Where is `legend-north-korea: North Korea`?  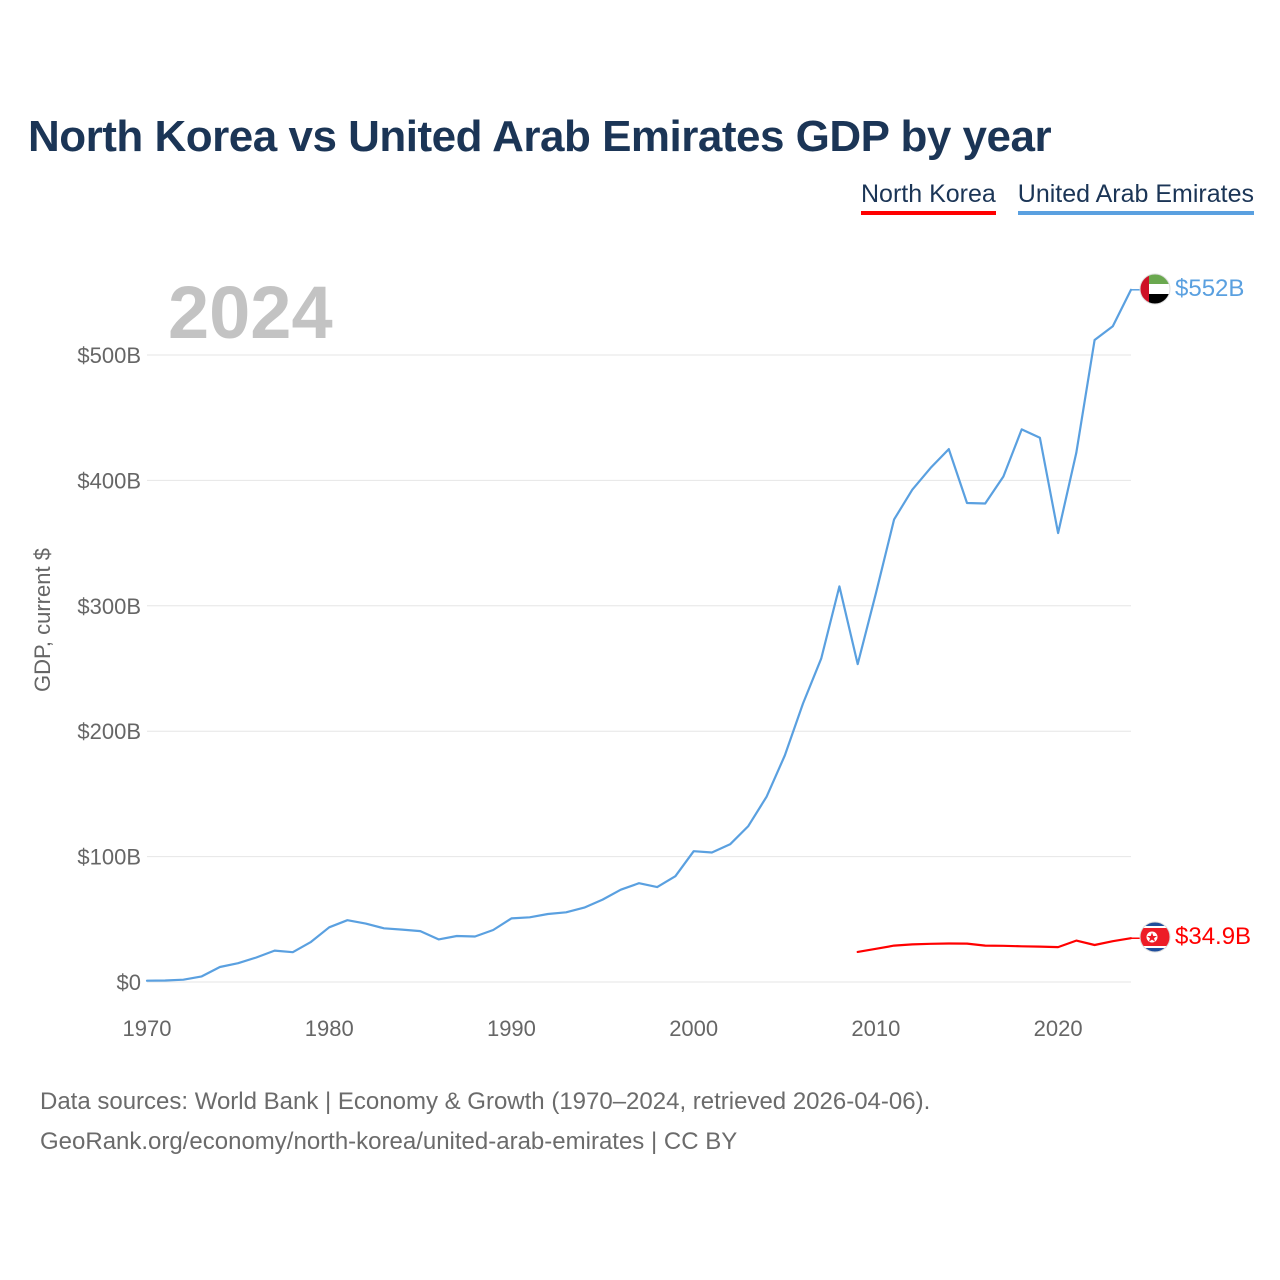 legend-north-korea: North Korea is located at coordinates (928, 197).